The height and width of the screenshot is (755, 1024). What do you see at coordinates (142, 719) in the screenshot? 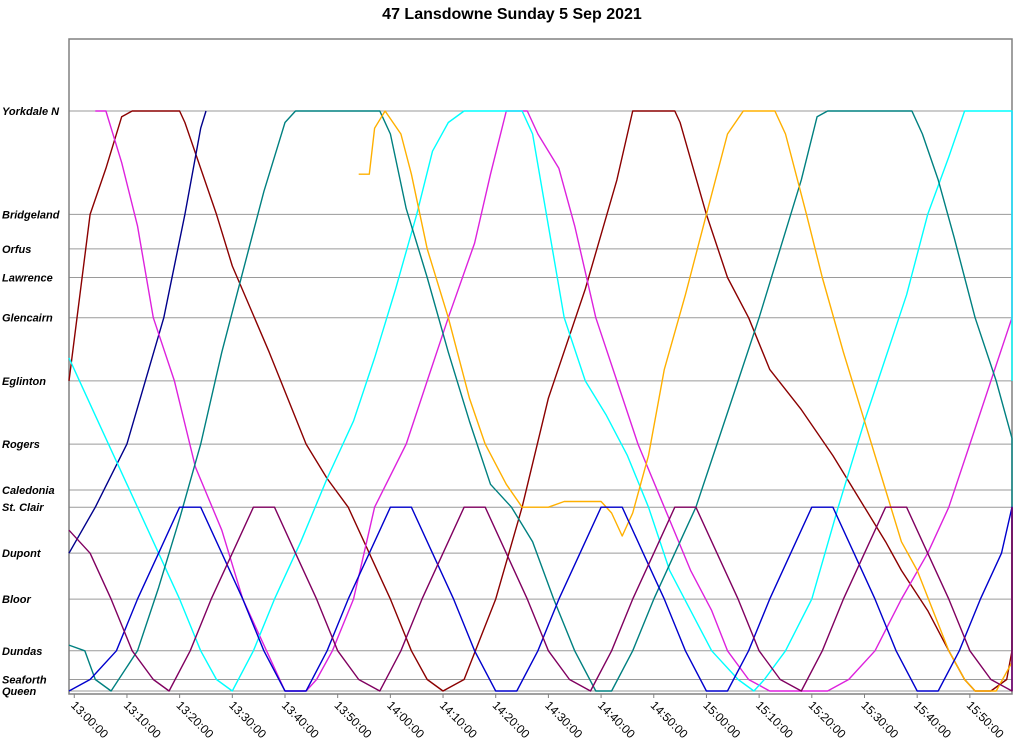
I see `time-tick-label: 13:10:00` at bounding box center [142, 719].